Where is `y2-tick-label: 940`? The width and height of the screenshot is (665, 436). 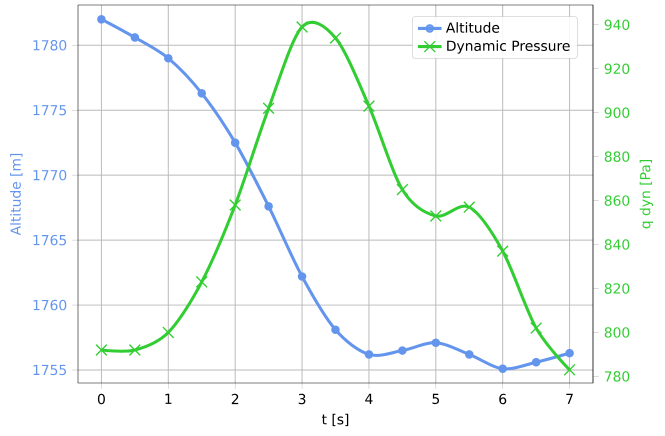
y2-tick-label: 940 is located at coordinates (617, 25).